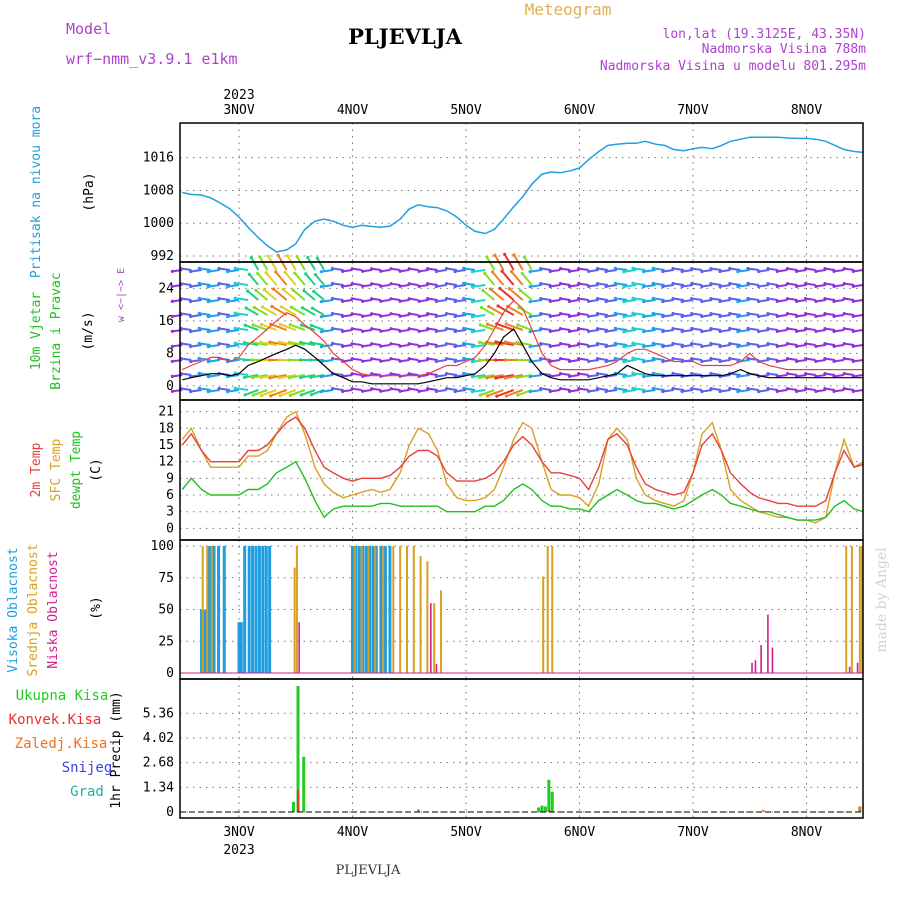 The image size is (900, 900). Describe the element at coordinates (857, 667) in the screenshot. I see `cloud-low-bar` at that location.